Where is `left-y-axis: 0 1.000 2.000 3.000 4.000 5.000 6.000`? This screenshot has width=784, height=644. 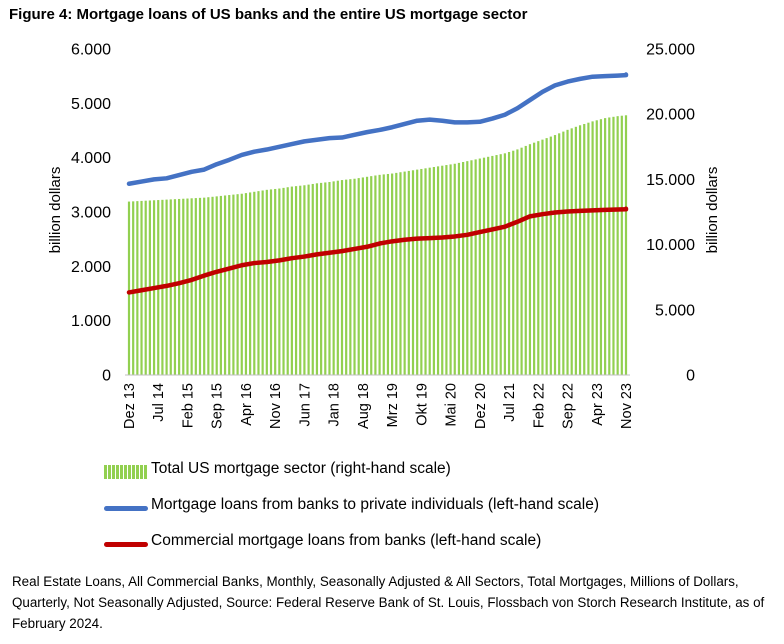 left-y-axis: 0 1.000 2.000 3.000 4.000 5.000 6.000 is located at coordinates (91, 213).